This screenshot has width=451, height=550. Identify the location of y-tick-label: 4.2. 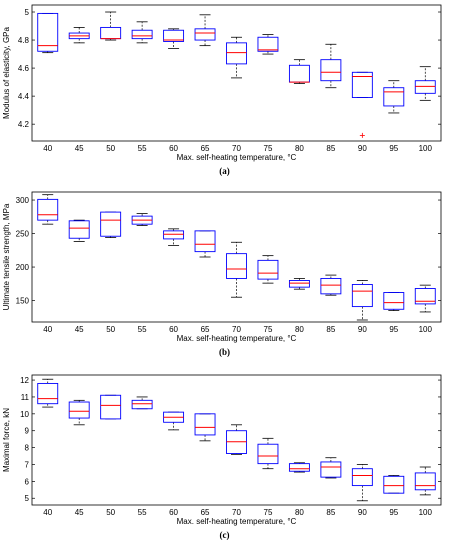
(24, 124).